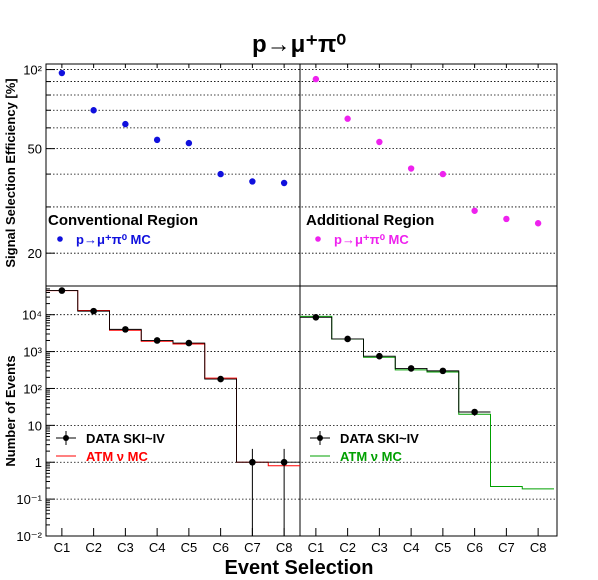  Describe the element at coordinates (10, 410) in the screenshot. I see `bottom-y-axis-label: Number of Events` at that location.